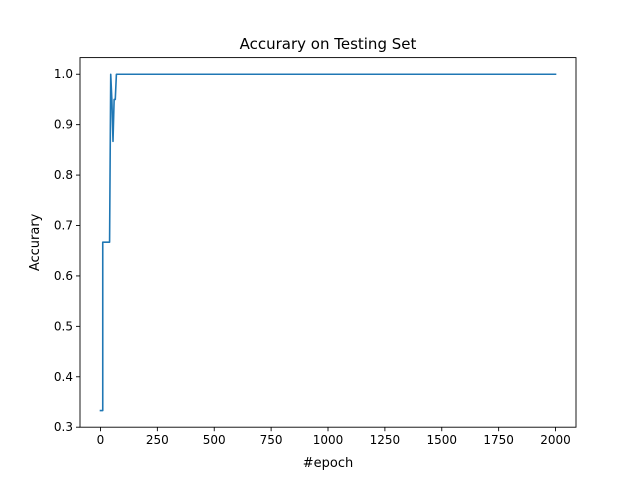 The width and height of the screenshot is (640, 480). I want to click on x-tick-label: 250, so click(157, 440).